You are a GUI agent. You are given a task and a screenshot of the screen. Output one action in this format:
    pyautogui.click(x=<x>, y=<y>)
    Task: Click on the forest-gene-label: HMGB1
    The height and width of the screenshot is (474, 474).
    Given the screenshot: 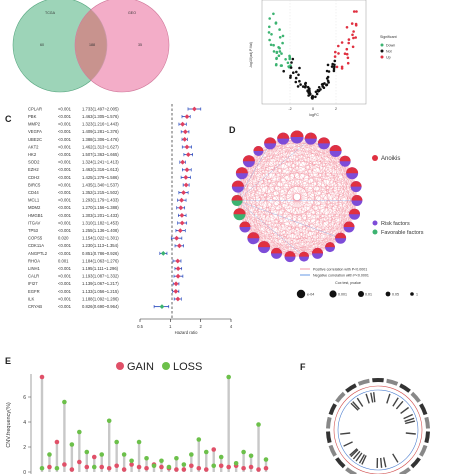 What is the action you would take?
    pyautogui.click(x=36, y=215)
    